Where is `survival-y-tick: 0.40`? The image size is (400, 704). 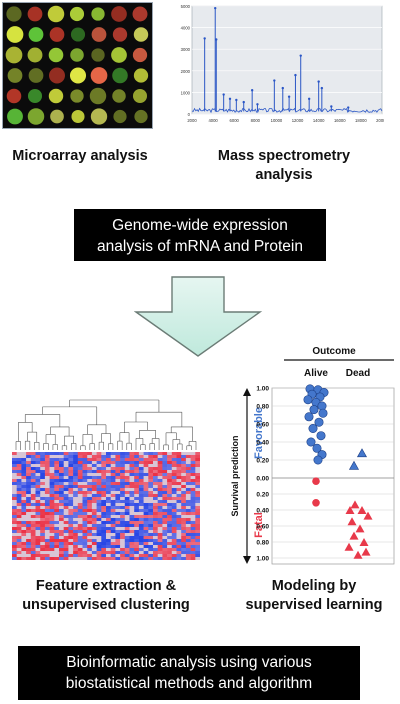
survival-y-tick: 0.40 is located at coordinates (262, 511).